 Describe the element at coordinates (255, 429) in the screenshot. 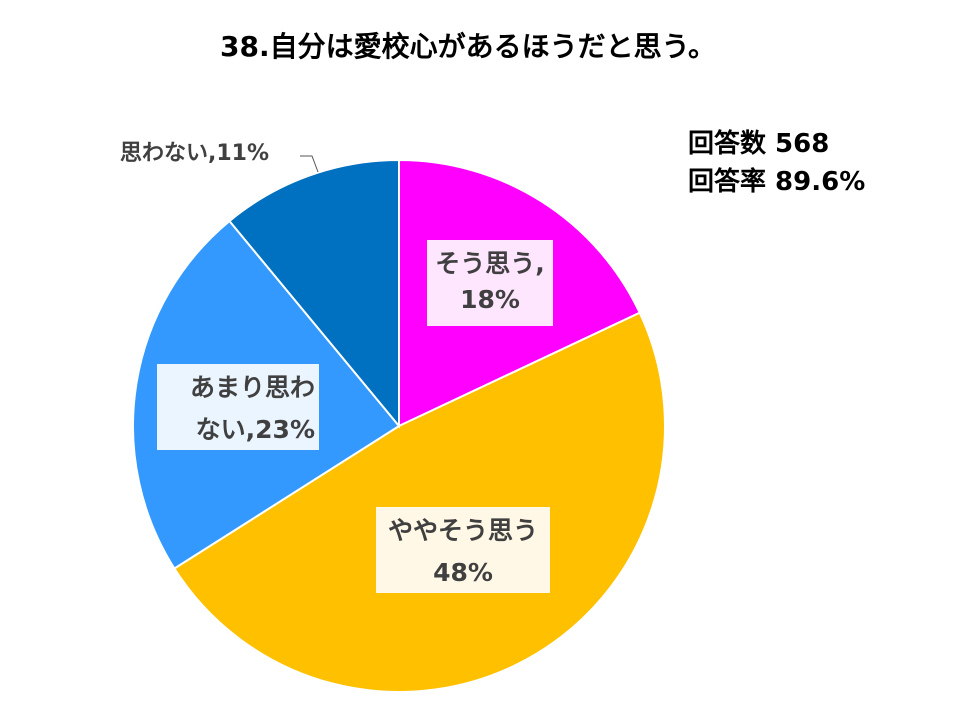

I see `slice-label-3-line-2: ない,23%` at that location.